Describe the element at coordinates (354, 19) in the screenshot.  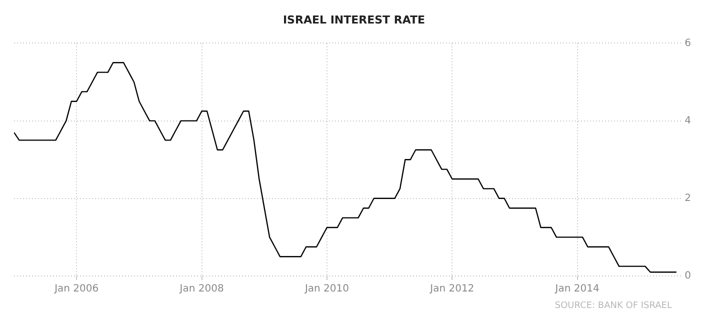
I see `chart-title: ISRAEL INTEREST RATE` at that location.